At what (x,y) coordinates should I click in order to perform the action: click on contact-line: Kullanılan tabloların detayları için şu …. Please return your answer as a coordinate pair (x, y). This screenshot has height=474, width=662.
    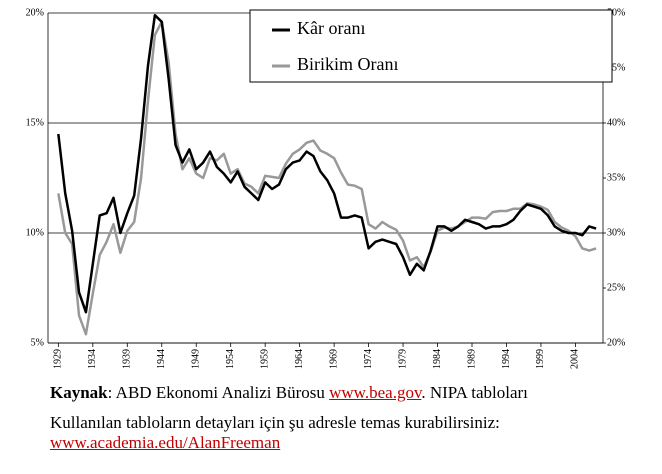
    Looking at the image, I should click on (350, 433).